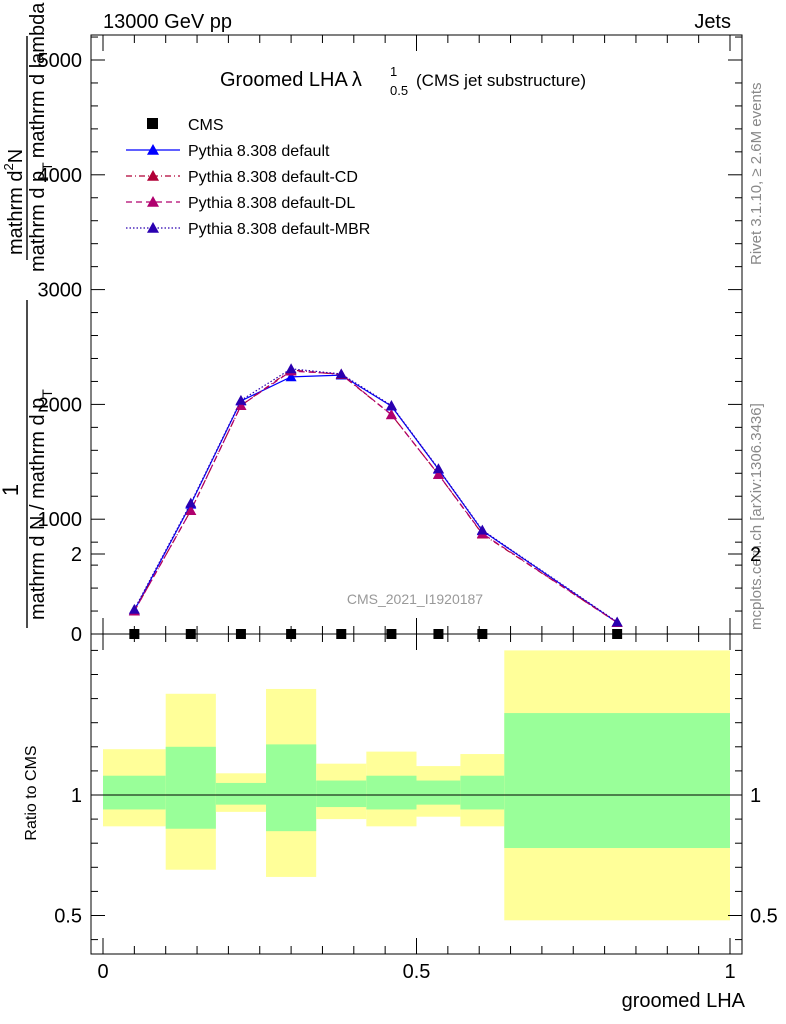 This screenshot has height=1024, width=786. What do you see at coordinates (76, 555) in the screenshot?
I see `ratio-ytick-label-left: 2` at bounding box center [76, 555].